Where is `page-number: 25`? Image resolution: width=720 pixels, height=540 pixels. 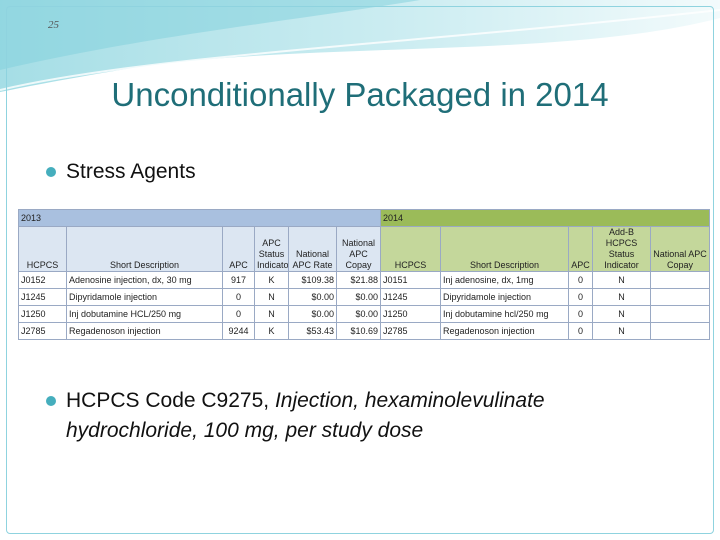 page-number: 25 is located at coordinates (53, 25).